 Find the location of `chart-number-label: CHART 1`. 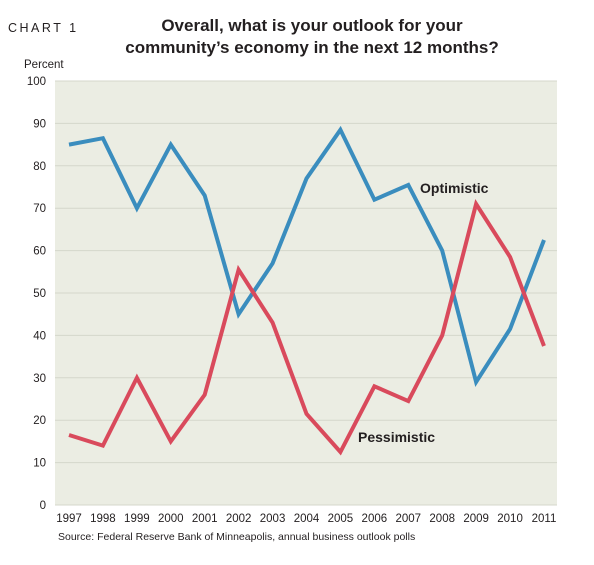

chart-number-label: CHART 1 is located at coordinates (43, 28).